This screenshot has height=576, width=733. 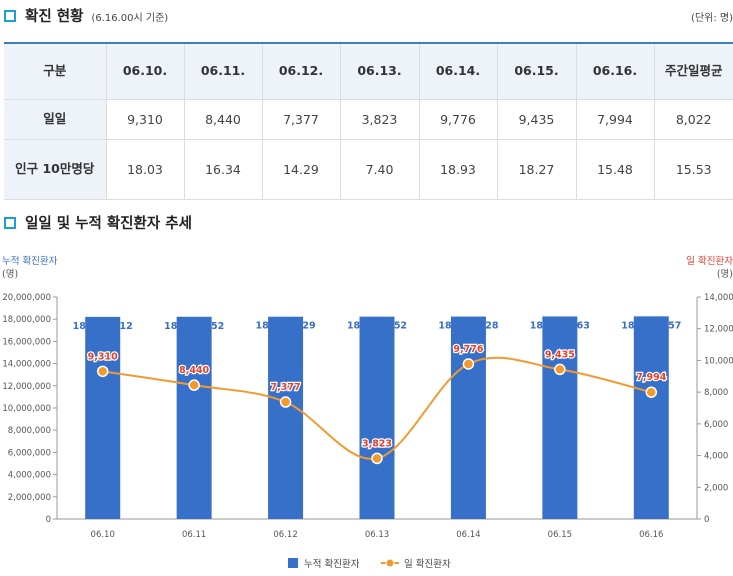 I want to click on right-tick-label: 2,000, so click(x=716, y=488).